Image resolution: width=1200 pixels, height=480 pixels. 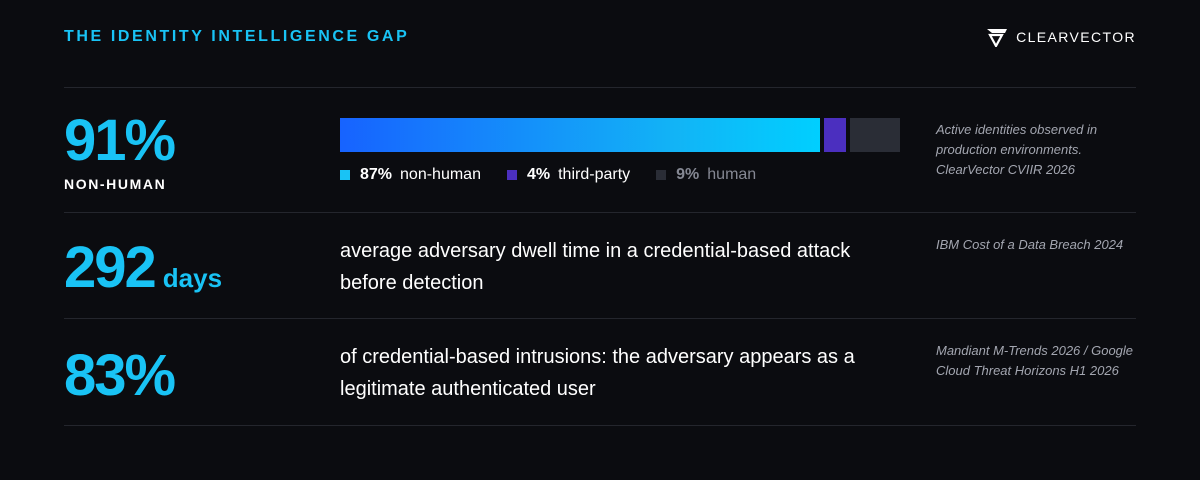 I want to click on source-citation: IBM Cost of a Data Breach 2024, so click(x=1030, y=244).